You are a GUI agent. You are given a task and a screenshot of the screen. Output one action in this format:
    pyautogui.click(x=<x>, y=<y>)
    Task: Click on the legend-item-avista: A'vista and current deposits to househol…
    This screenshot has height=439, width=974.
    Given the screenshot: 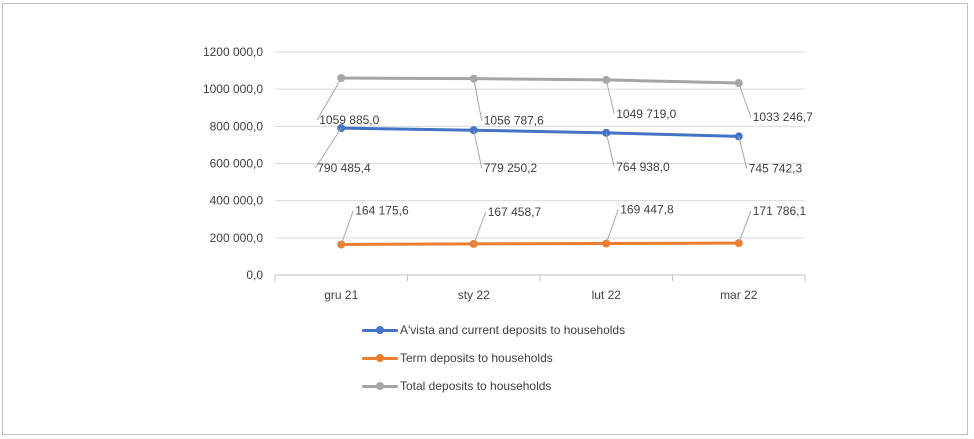 What is the action you would take?
    pyautogui.click(x=493, y=330)
    